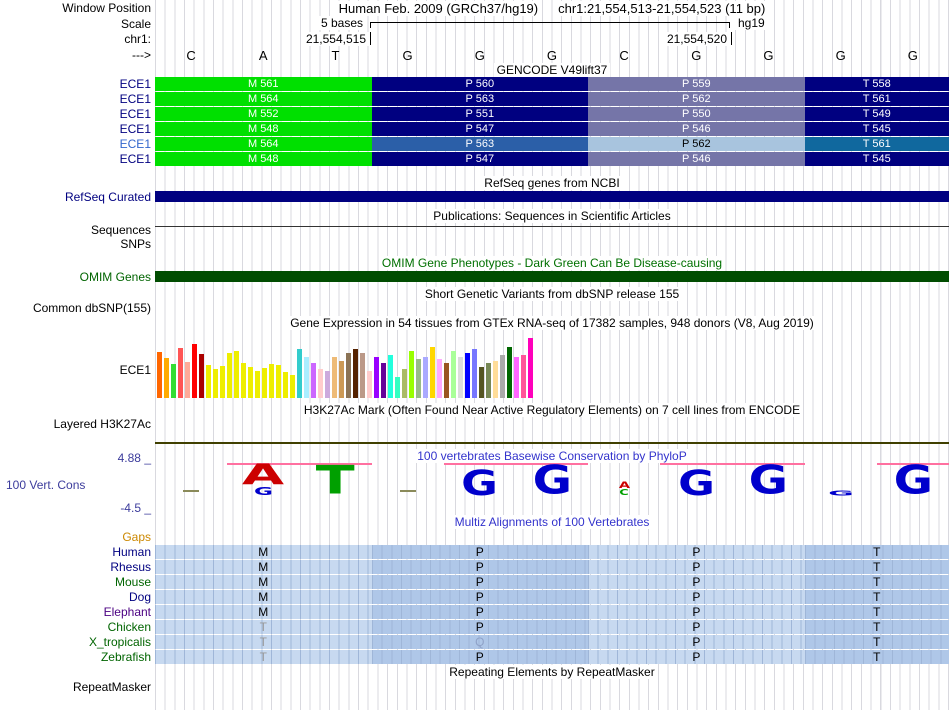 Image resolution: width=950 pixels, height=710 pixels. What do you see at coordinates (876, 84) in the screenshot?
I see `exon-segment: T 558` at bounding box center [876, 84].